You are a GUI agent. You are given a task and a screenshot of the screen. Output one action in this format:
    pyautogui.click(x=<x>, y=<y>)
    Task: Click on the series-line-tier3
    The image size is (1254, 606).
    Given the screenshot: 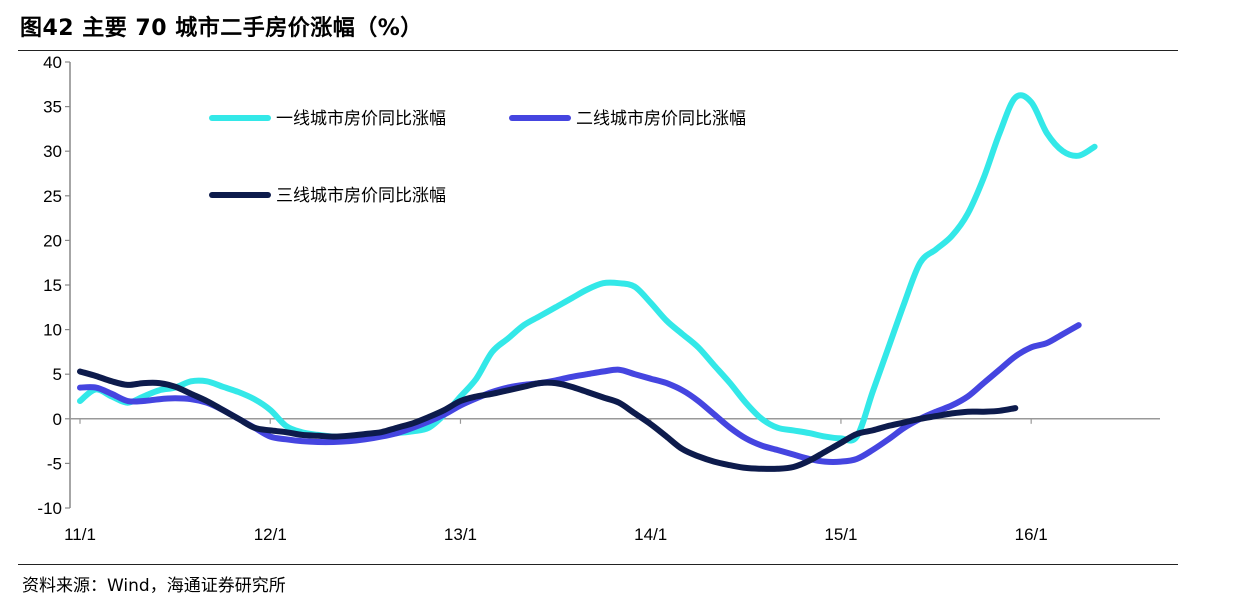 What is the action you would take?
    pyautogui.click(x=548, y=420)
    